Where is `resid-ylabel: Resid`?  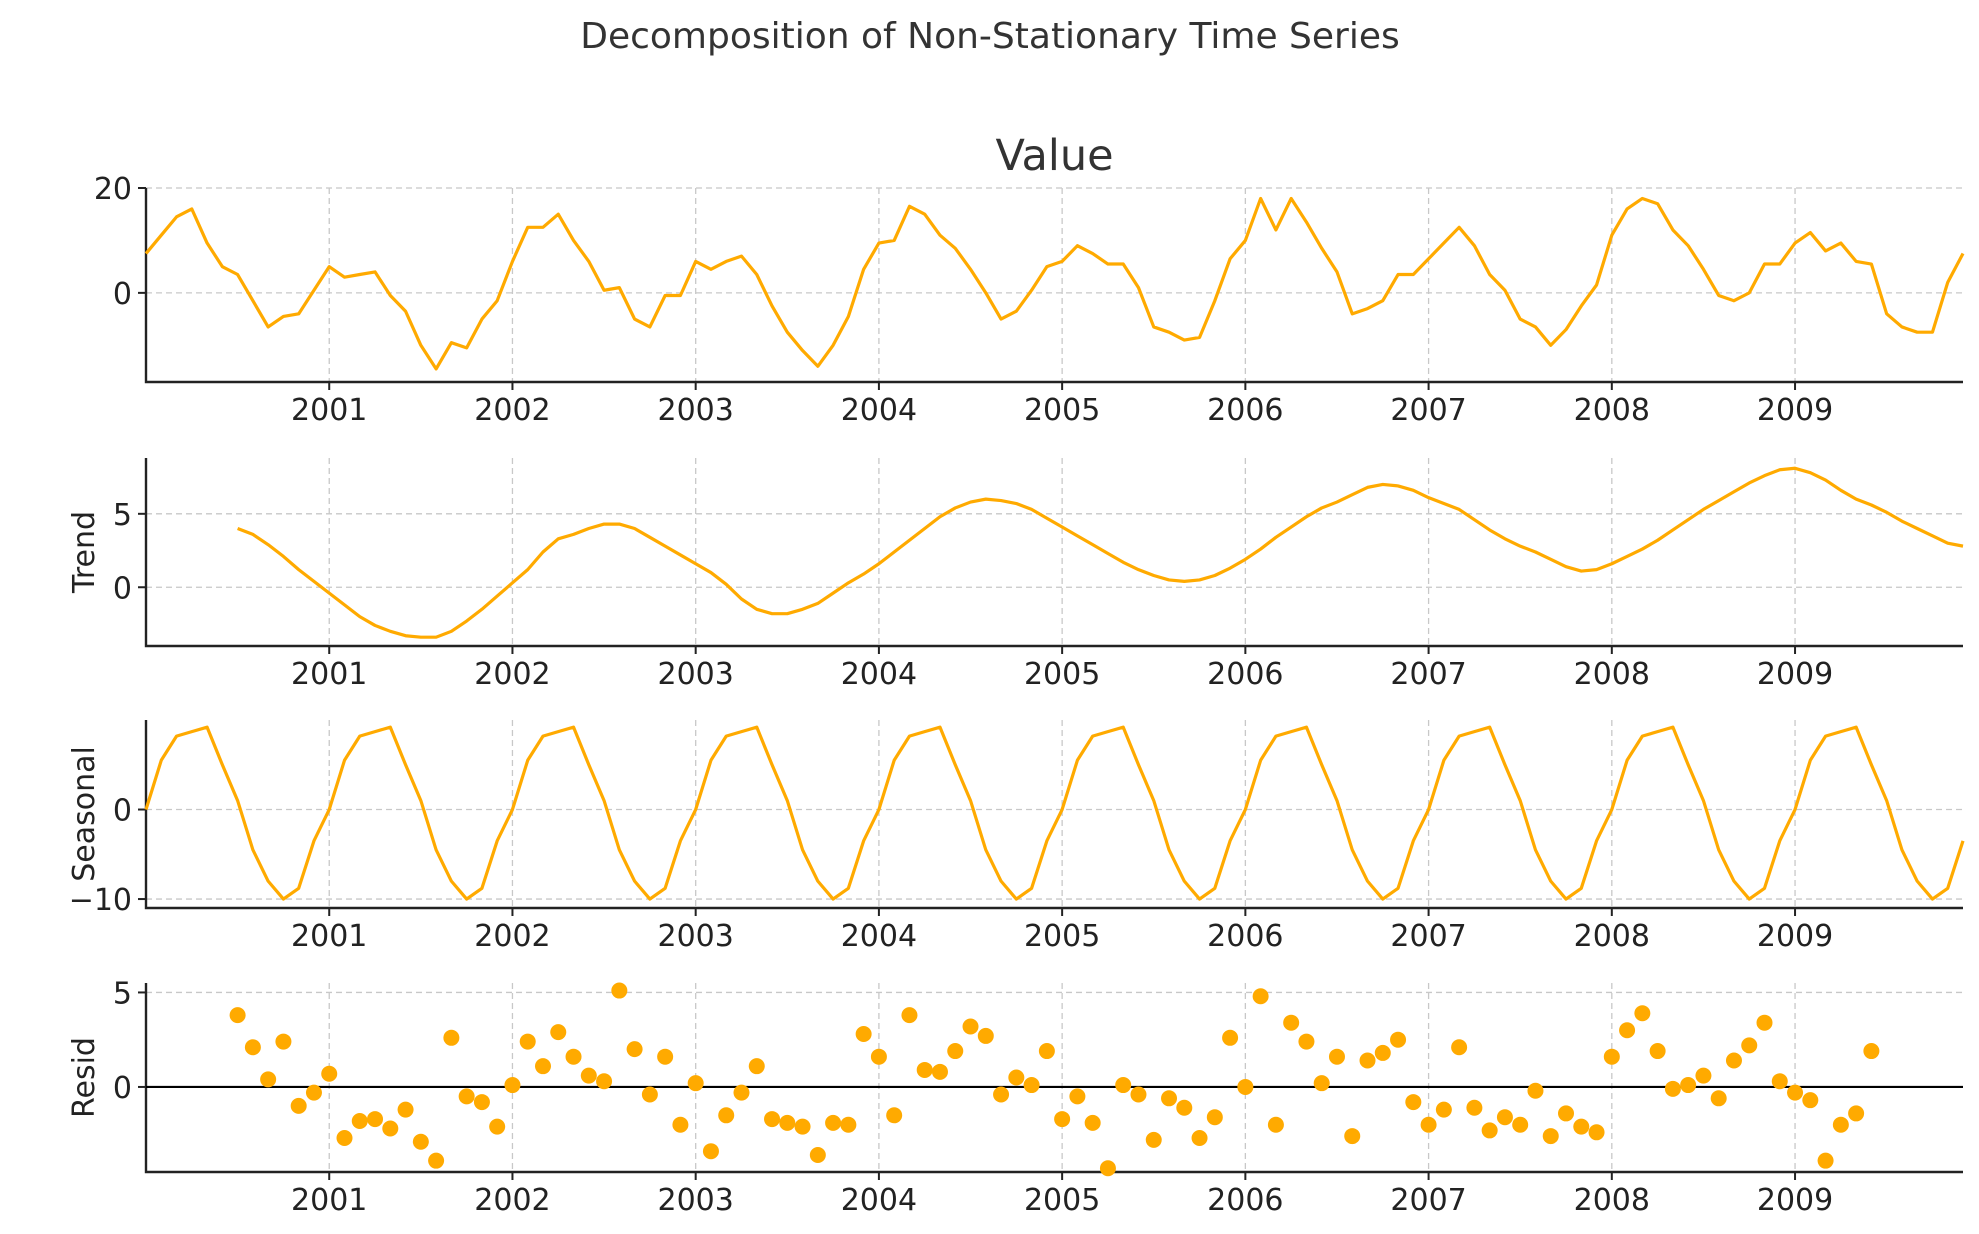 resid-ylabel: Resid is located at coordinates (84, 1077).